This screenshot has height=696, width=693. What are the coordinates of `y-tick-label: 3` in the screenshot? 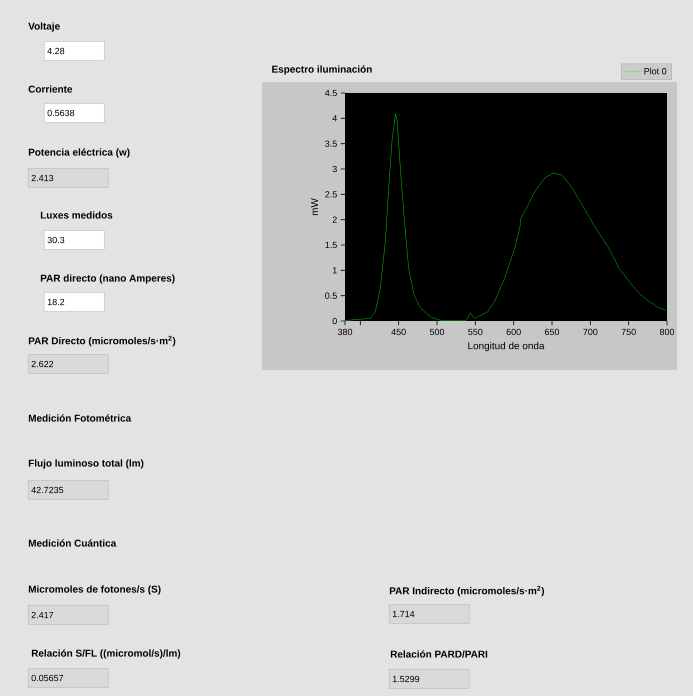 It's located at (334, 169).